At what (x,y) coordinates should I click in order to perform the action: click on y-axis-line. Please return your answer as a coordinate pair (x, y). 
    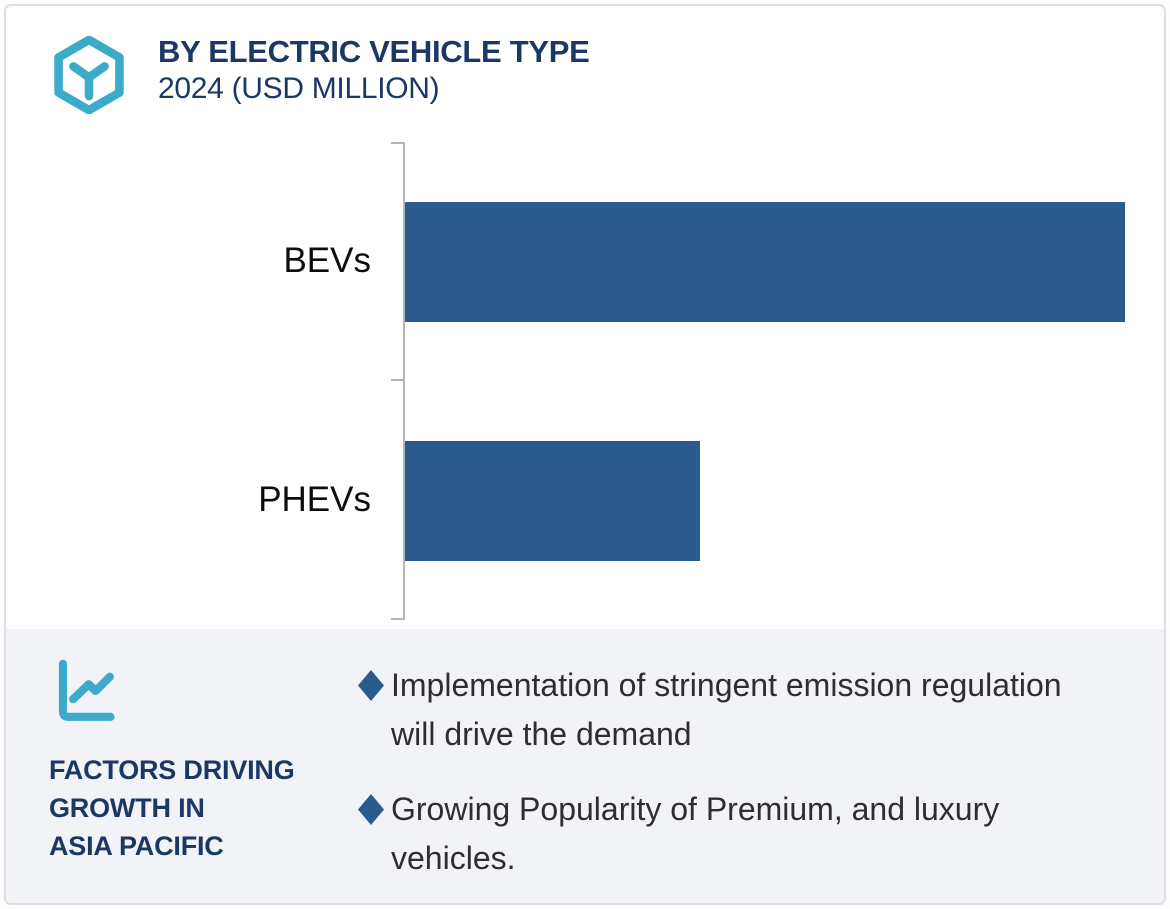
    Looking at the image, I should click on (404, 381).